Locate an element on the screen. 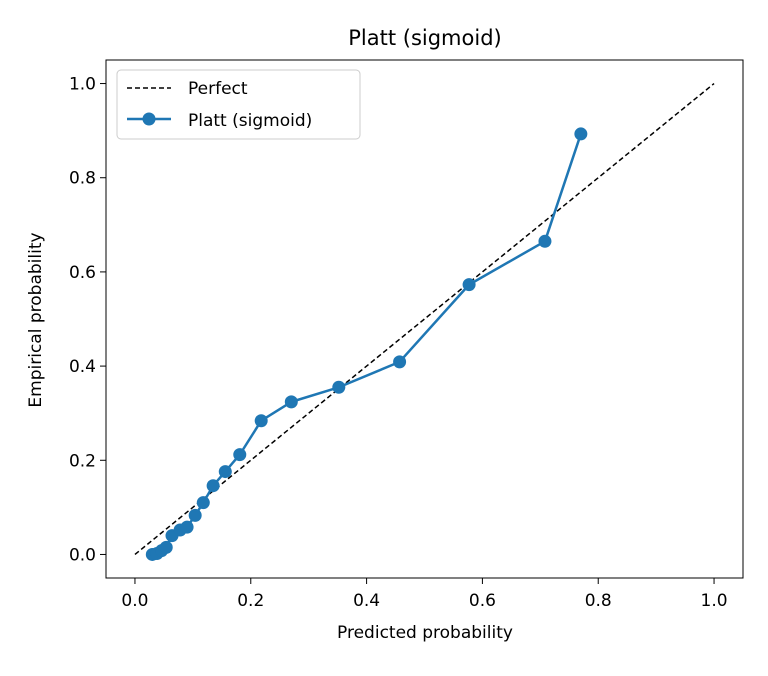 This screenshot has width=768, height=676. x-tick-label: 0.2 is located at coordinates (250, 601).